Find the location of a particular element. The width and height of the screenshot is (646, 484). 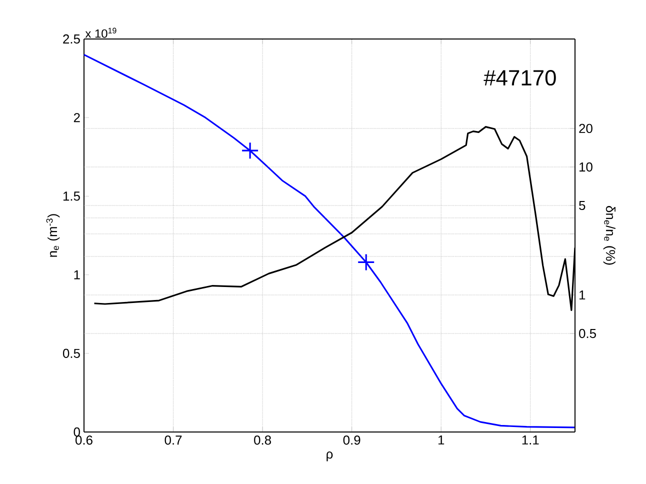

annotation: #47170 is located at coordinates (520, 78).